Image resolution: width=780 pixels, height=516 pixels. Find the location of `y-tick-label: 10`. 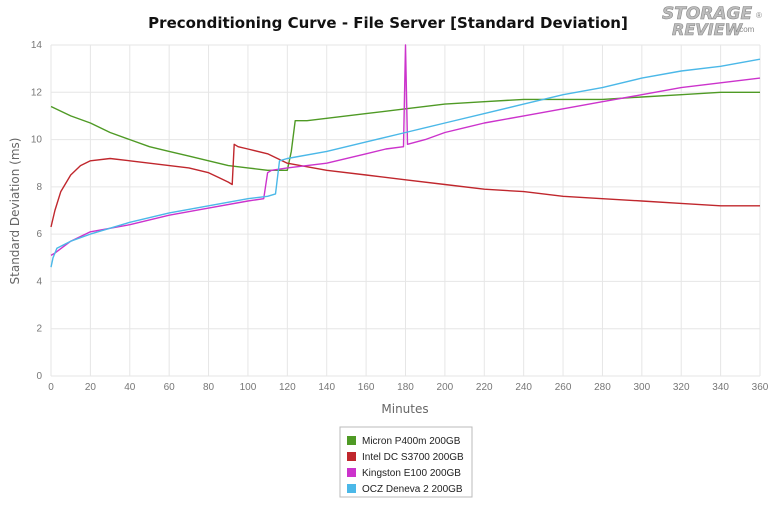

y-tick-label: 10 is located at coordinates (37, 140).